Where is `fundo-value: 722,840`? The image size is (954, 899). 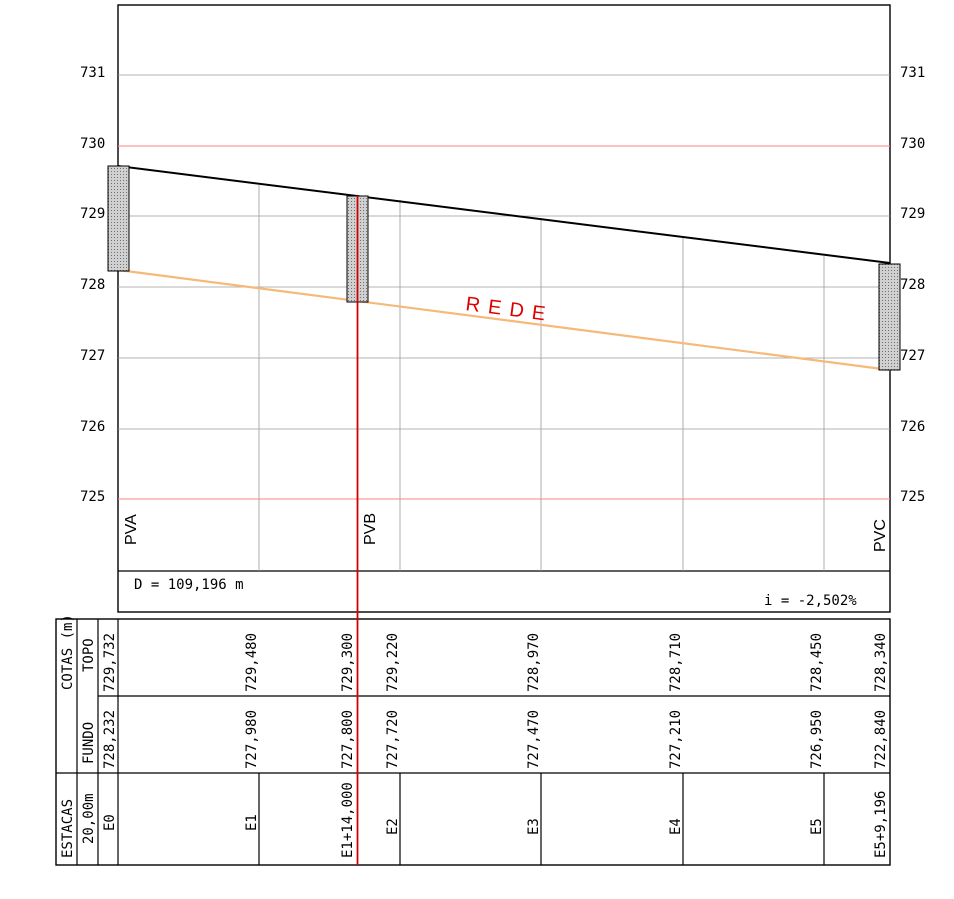
fundo-value: 722,840 is located at coordinates (881, 739).